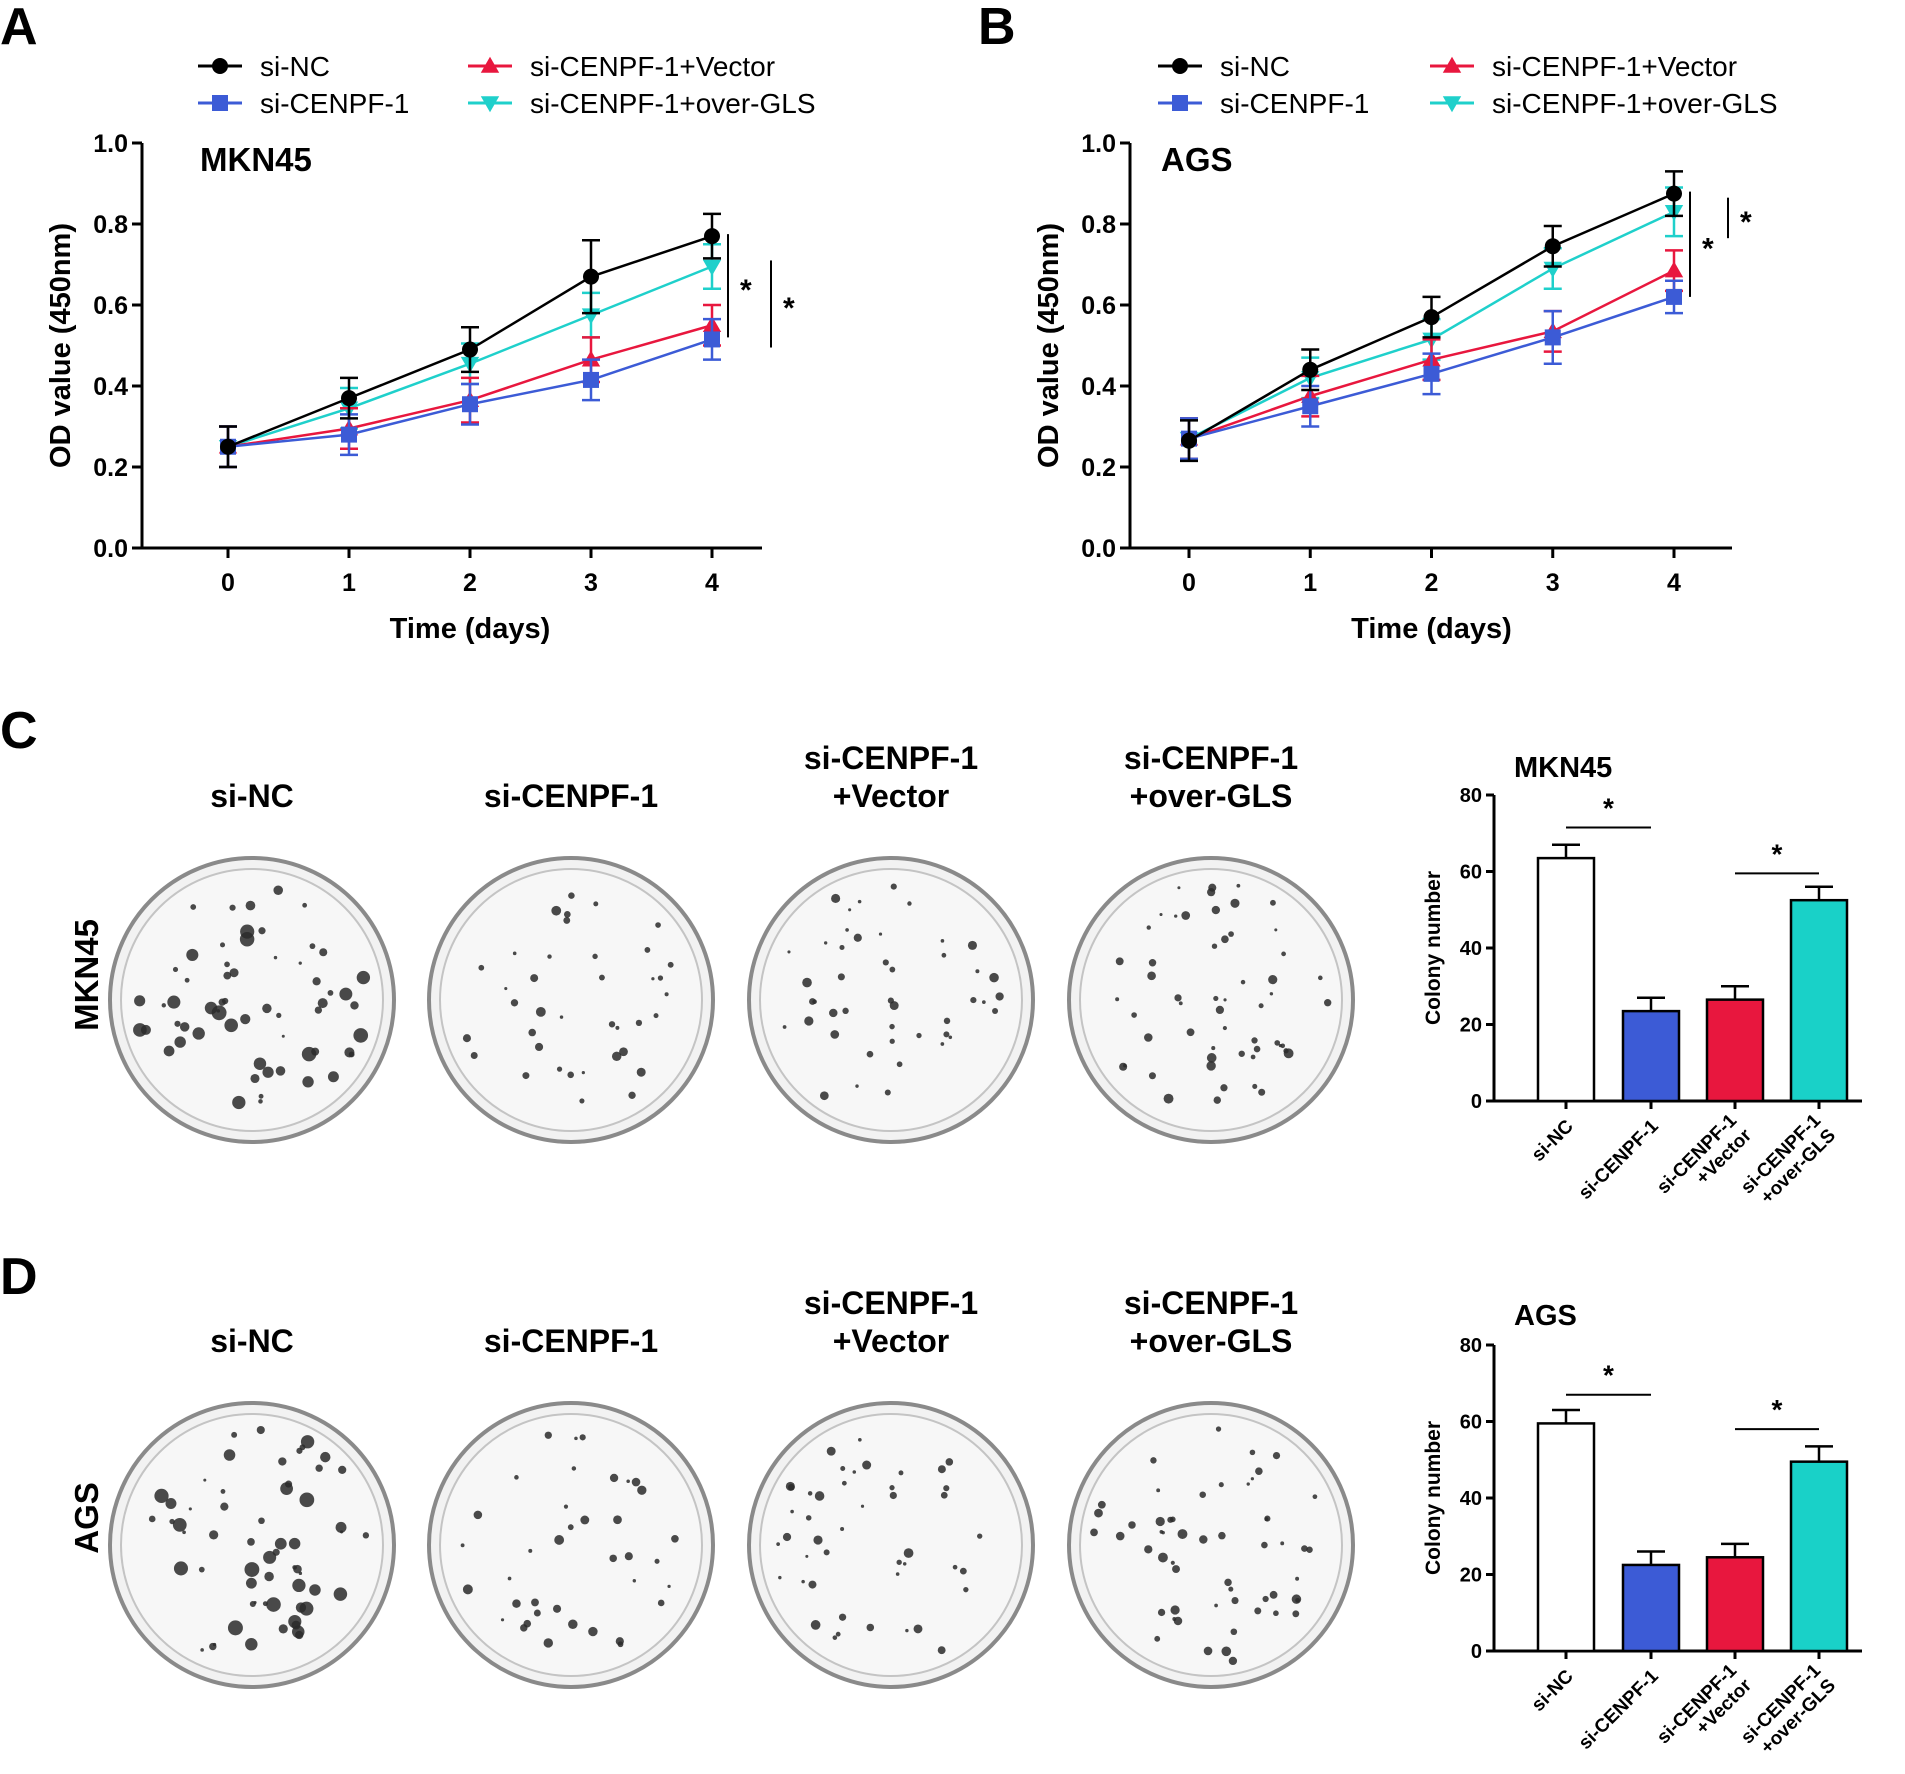 The height and width of the screenshot is (1774, 1905). What do you see at coordinates (891, 1341) in the screenshot?
I see `dish-label: +Vector` at bounding box center [891, 1341].